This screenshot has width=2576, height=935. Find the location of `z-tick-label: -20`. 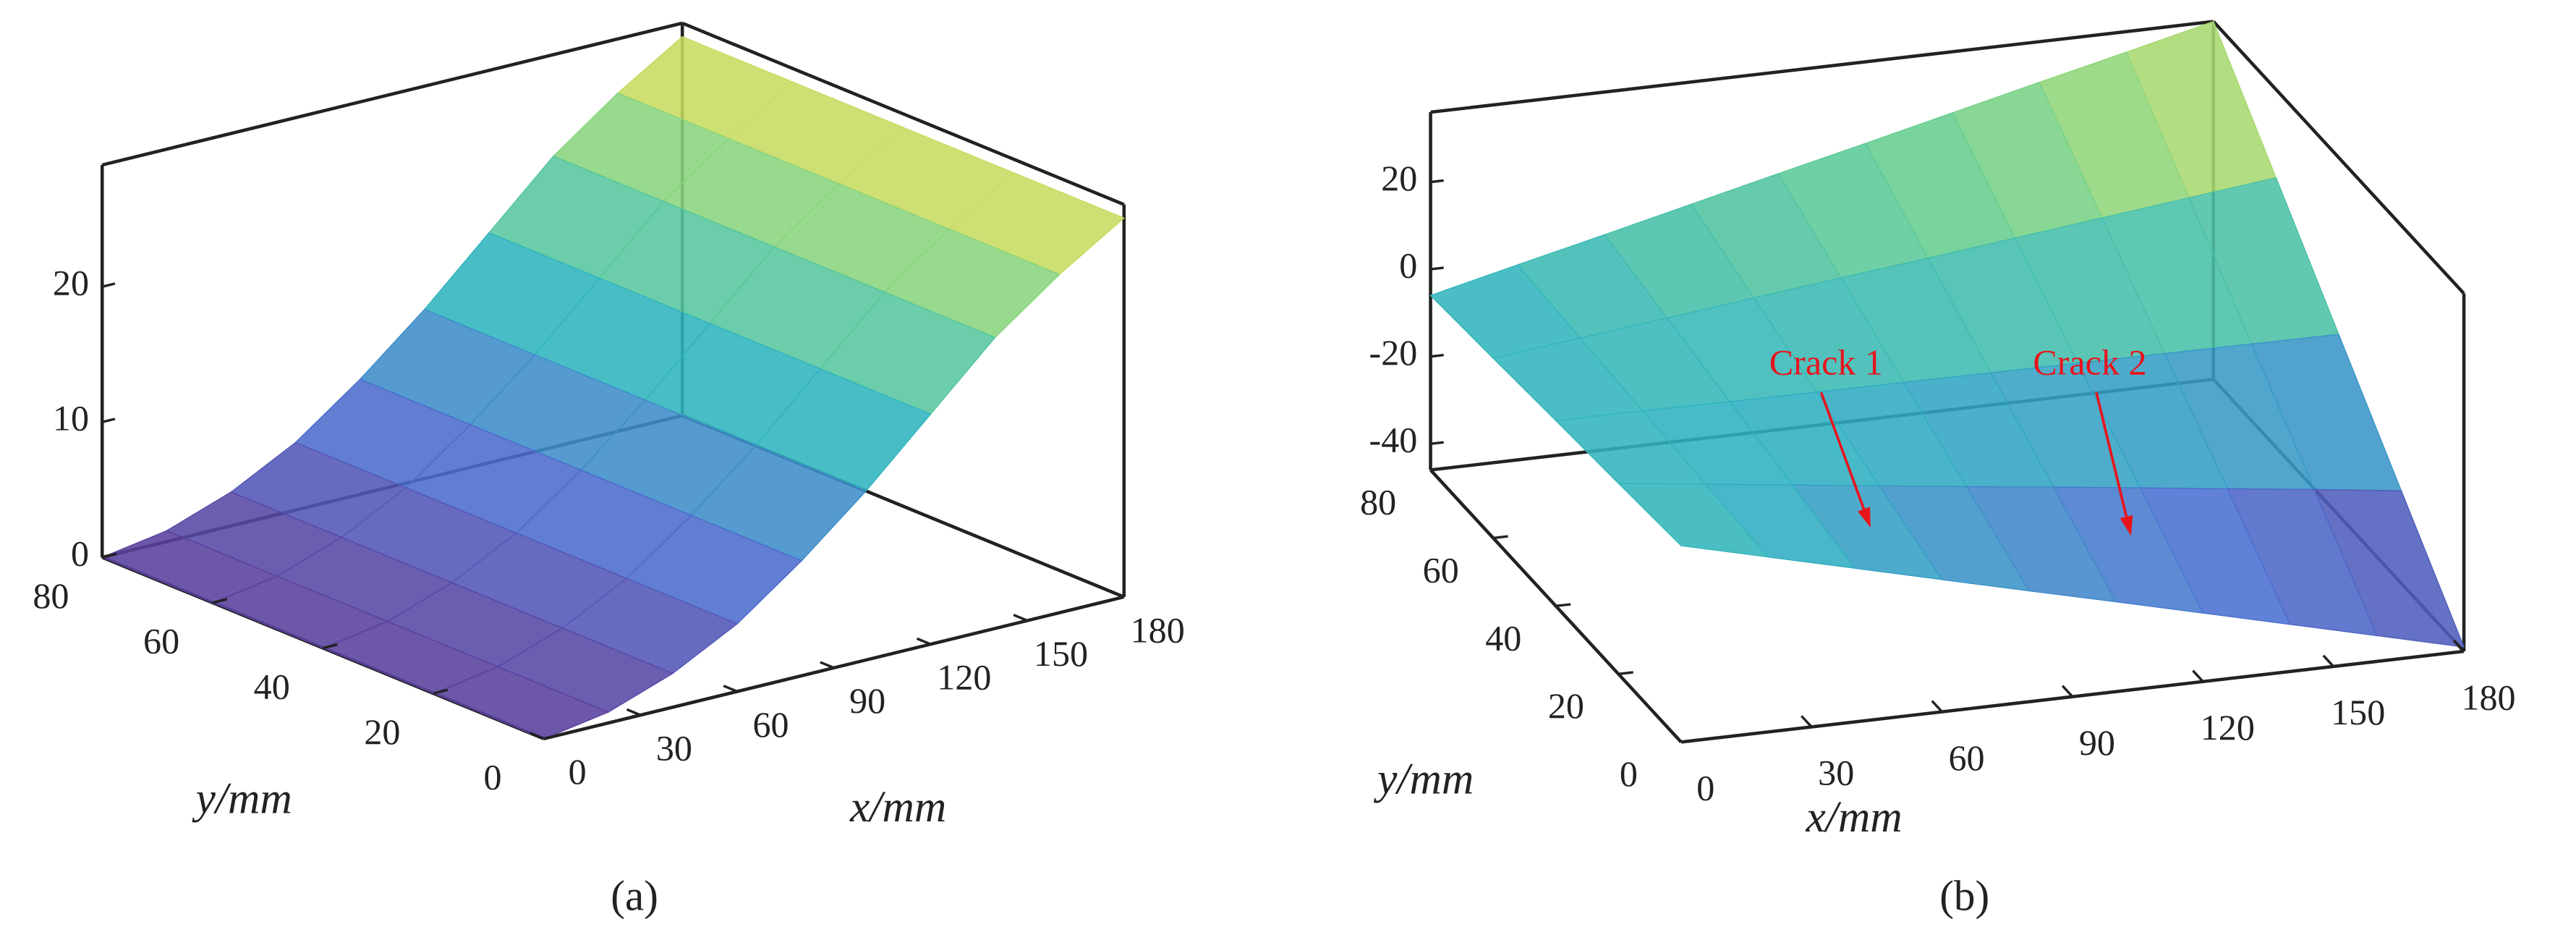

z-tick-label: -20 is located at coordinates (1393, 353).